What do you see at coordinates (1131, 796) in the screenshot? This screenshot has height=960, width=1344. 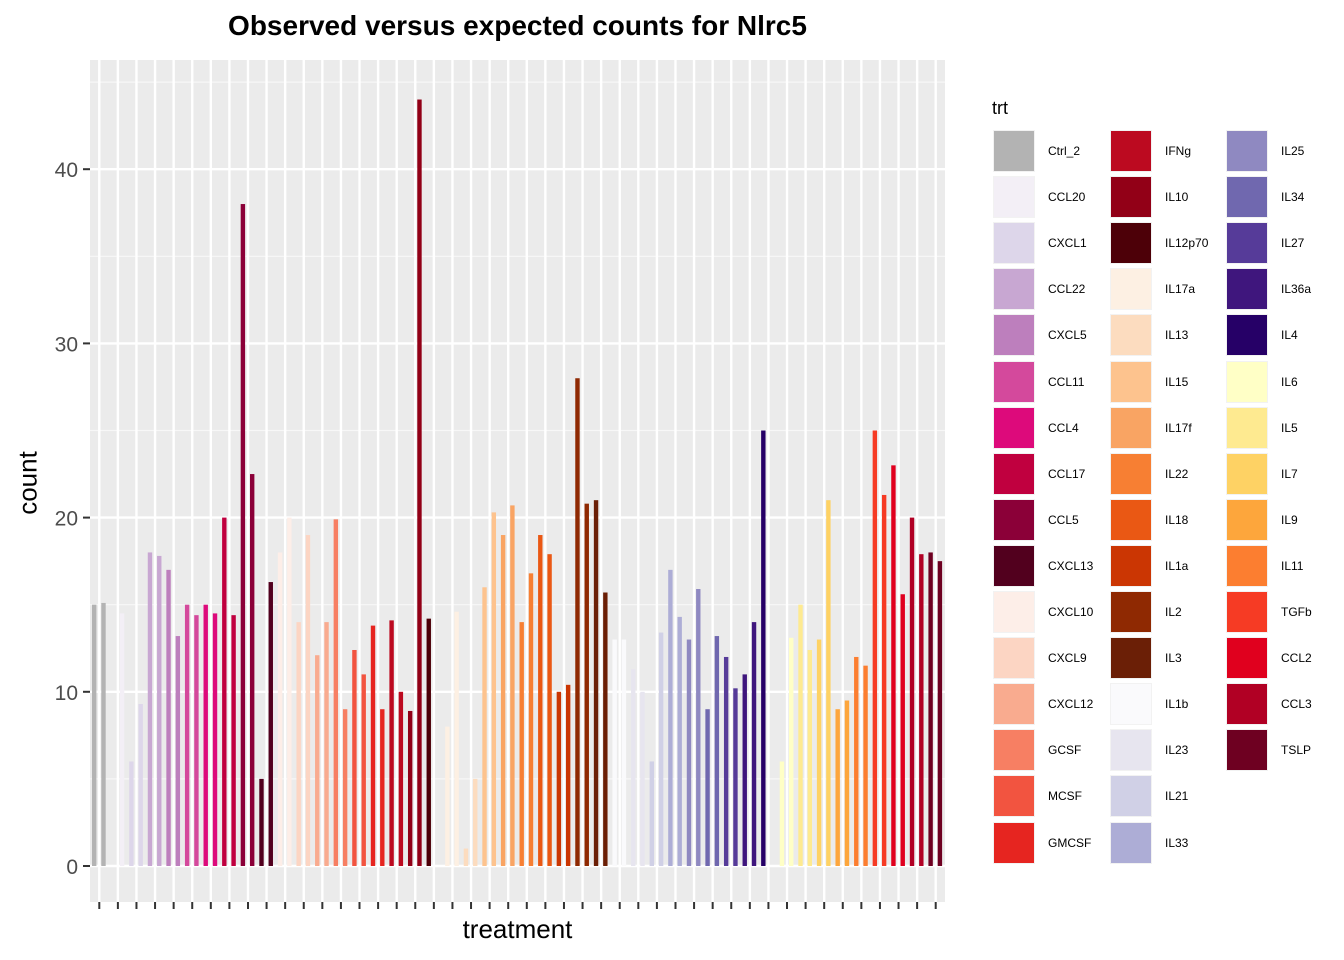 I see `legend-key-il21` at bounding box center [1131, 796].